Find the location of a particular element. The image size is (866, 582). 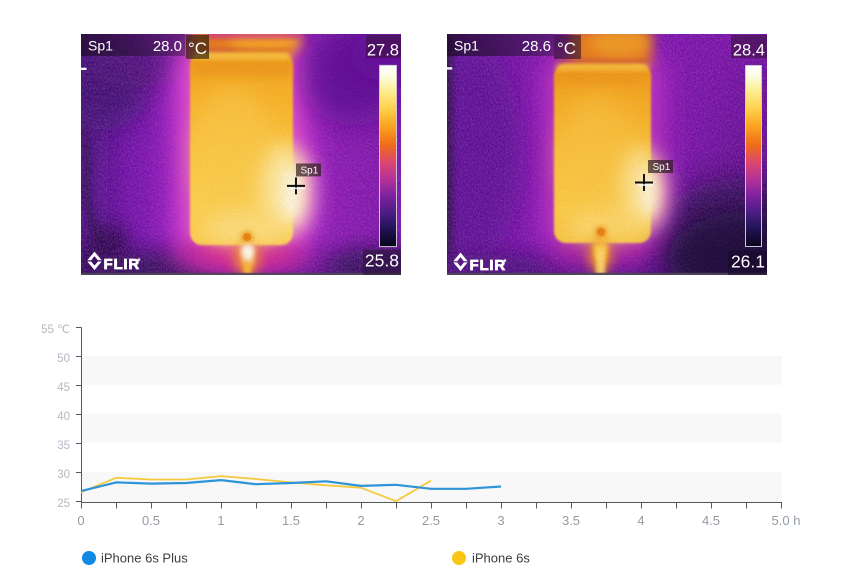

svg-text: 3.5 is located at coordinates (571, 520).